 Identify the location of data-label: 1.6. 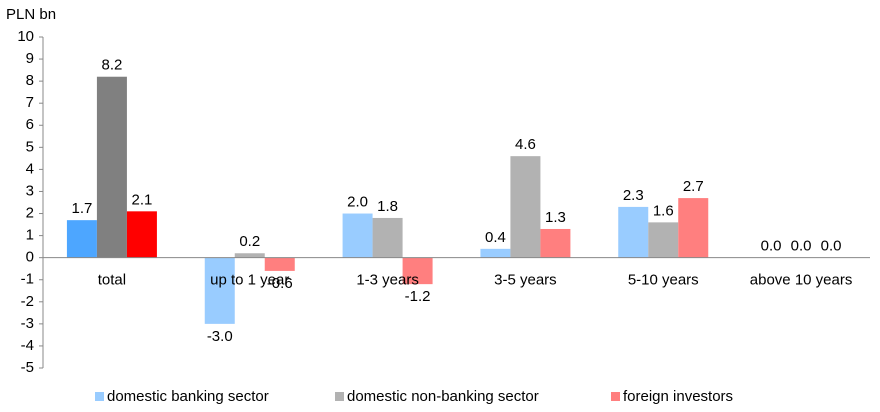
(663, 210).